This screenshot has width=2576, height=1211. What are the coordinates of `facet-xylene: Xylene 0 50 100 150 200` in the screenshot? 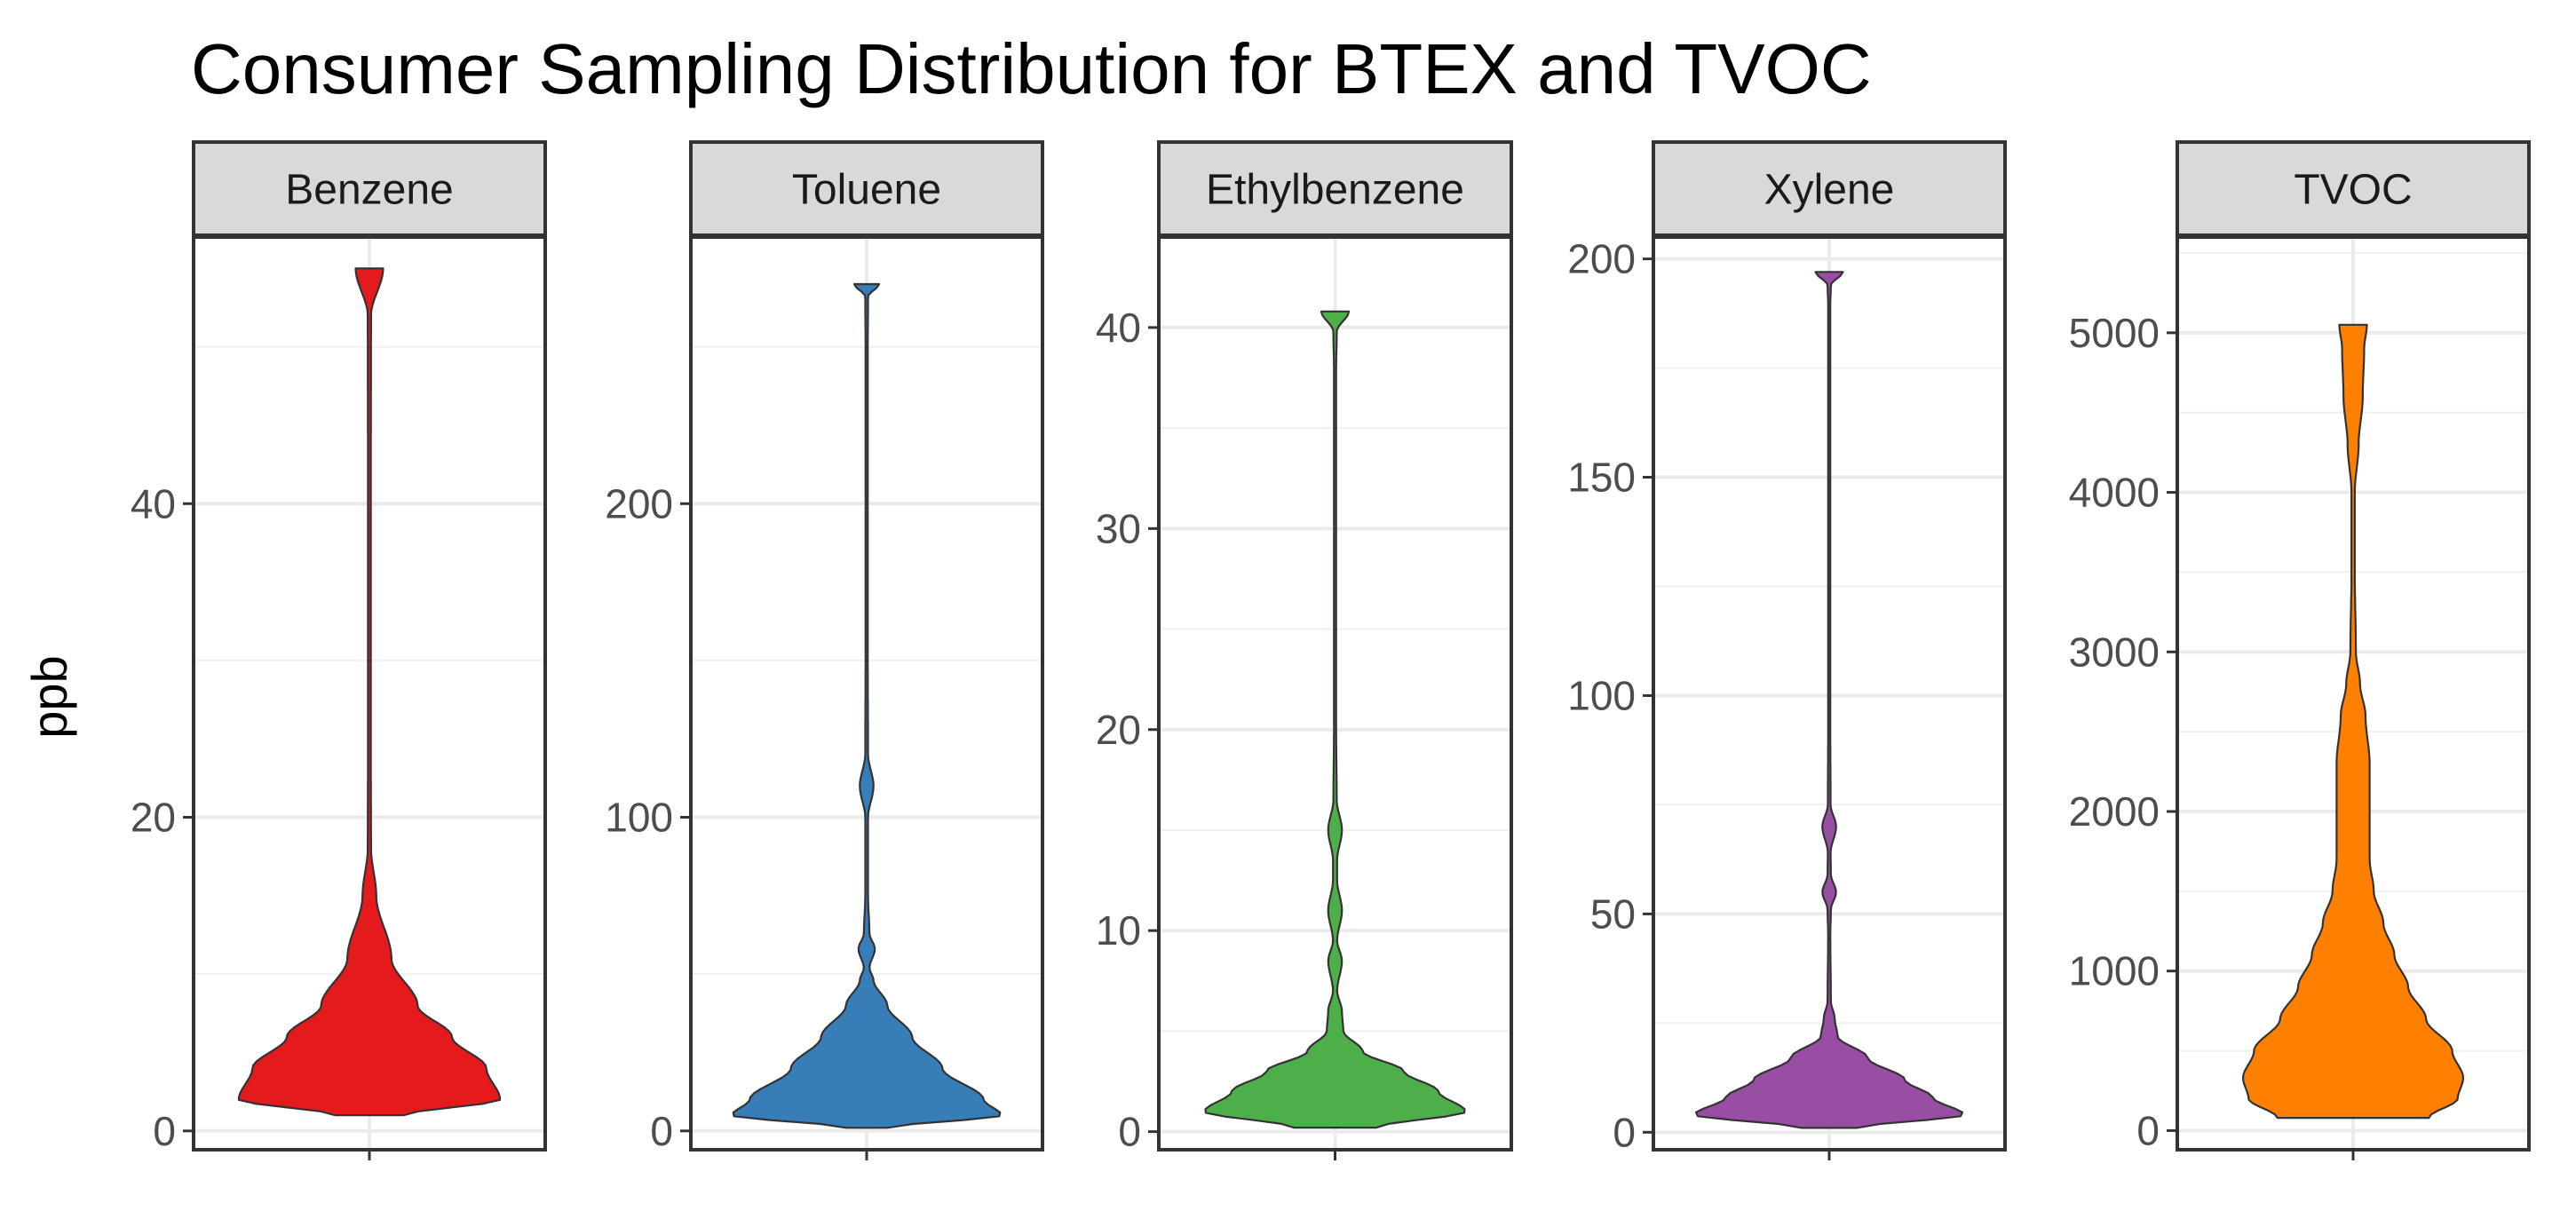 It's located at (1787, 650).